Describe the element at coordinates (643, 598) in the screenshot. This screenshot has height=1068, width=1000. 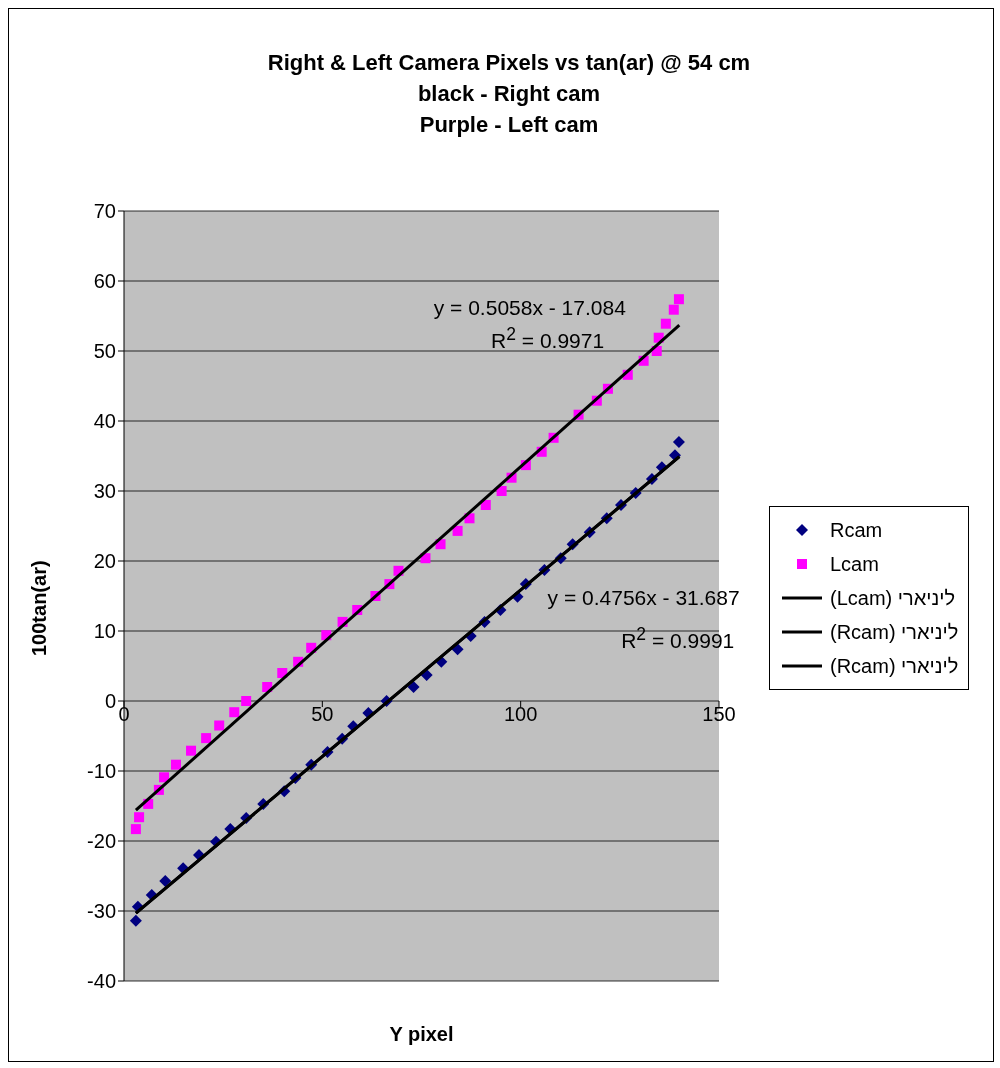
I see `annotation: y = 0.4756x - 31.687` at that location.